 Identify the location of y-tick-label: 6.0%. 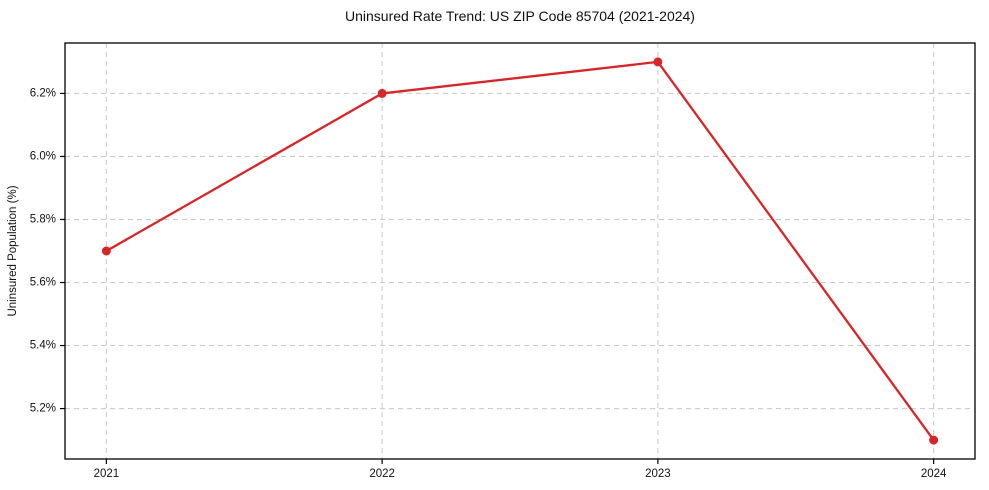
(43, 156).